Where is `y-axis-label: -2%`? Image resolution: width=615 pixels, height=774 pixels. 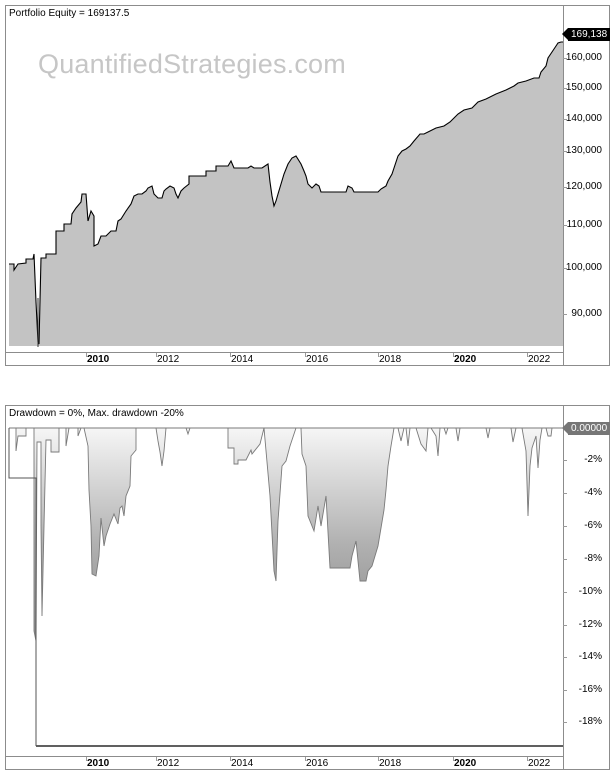
y-axis-label: -2% is located at coordinates (593, 459).